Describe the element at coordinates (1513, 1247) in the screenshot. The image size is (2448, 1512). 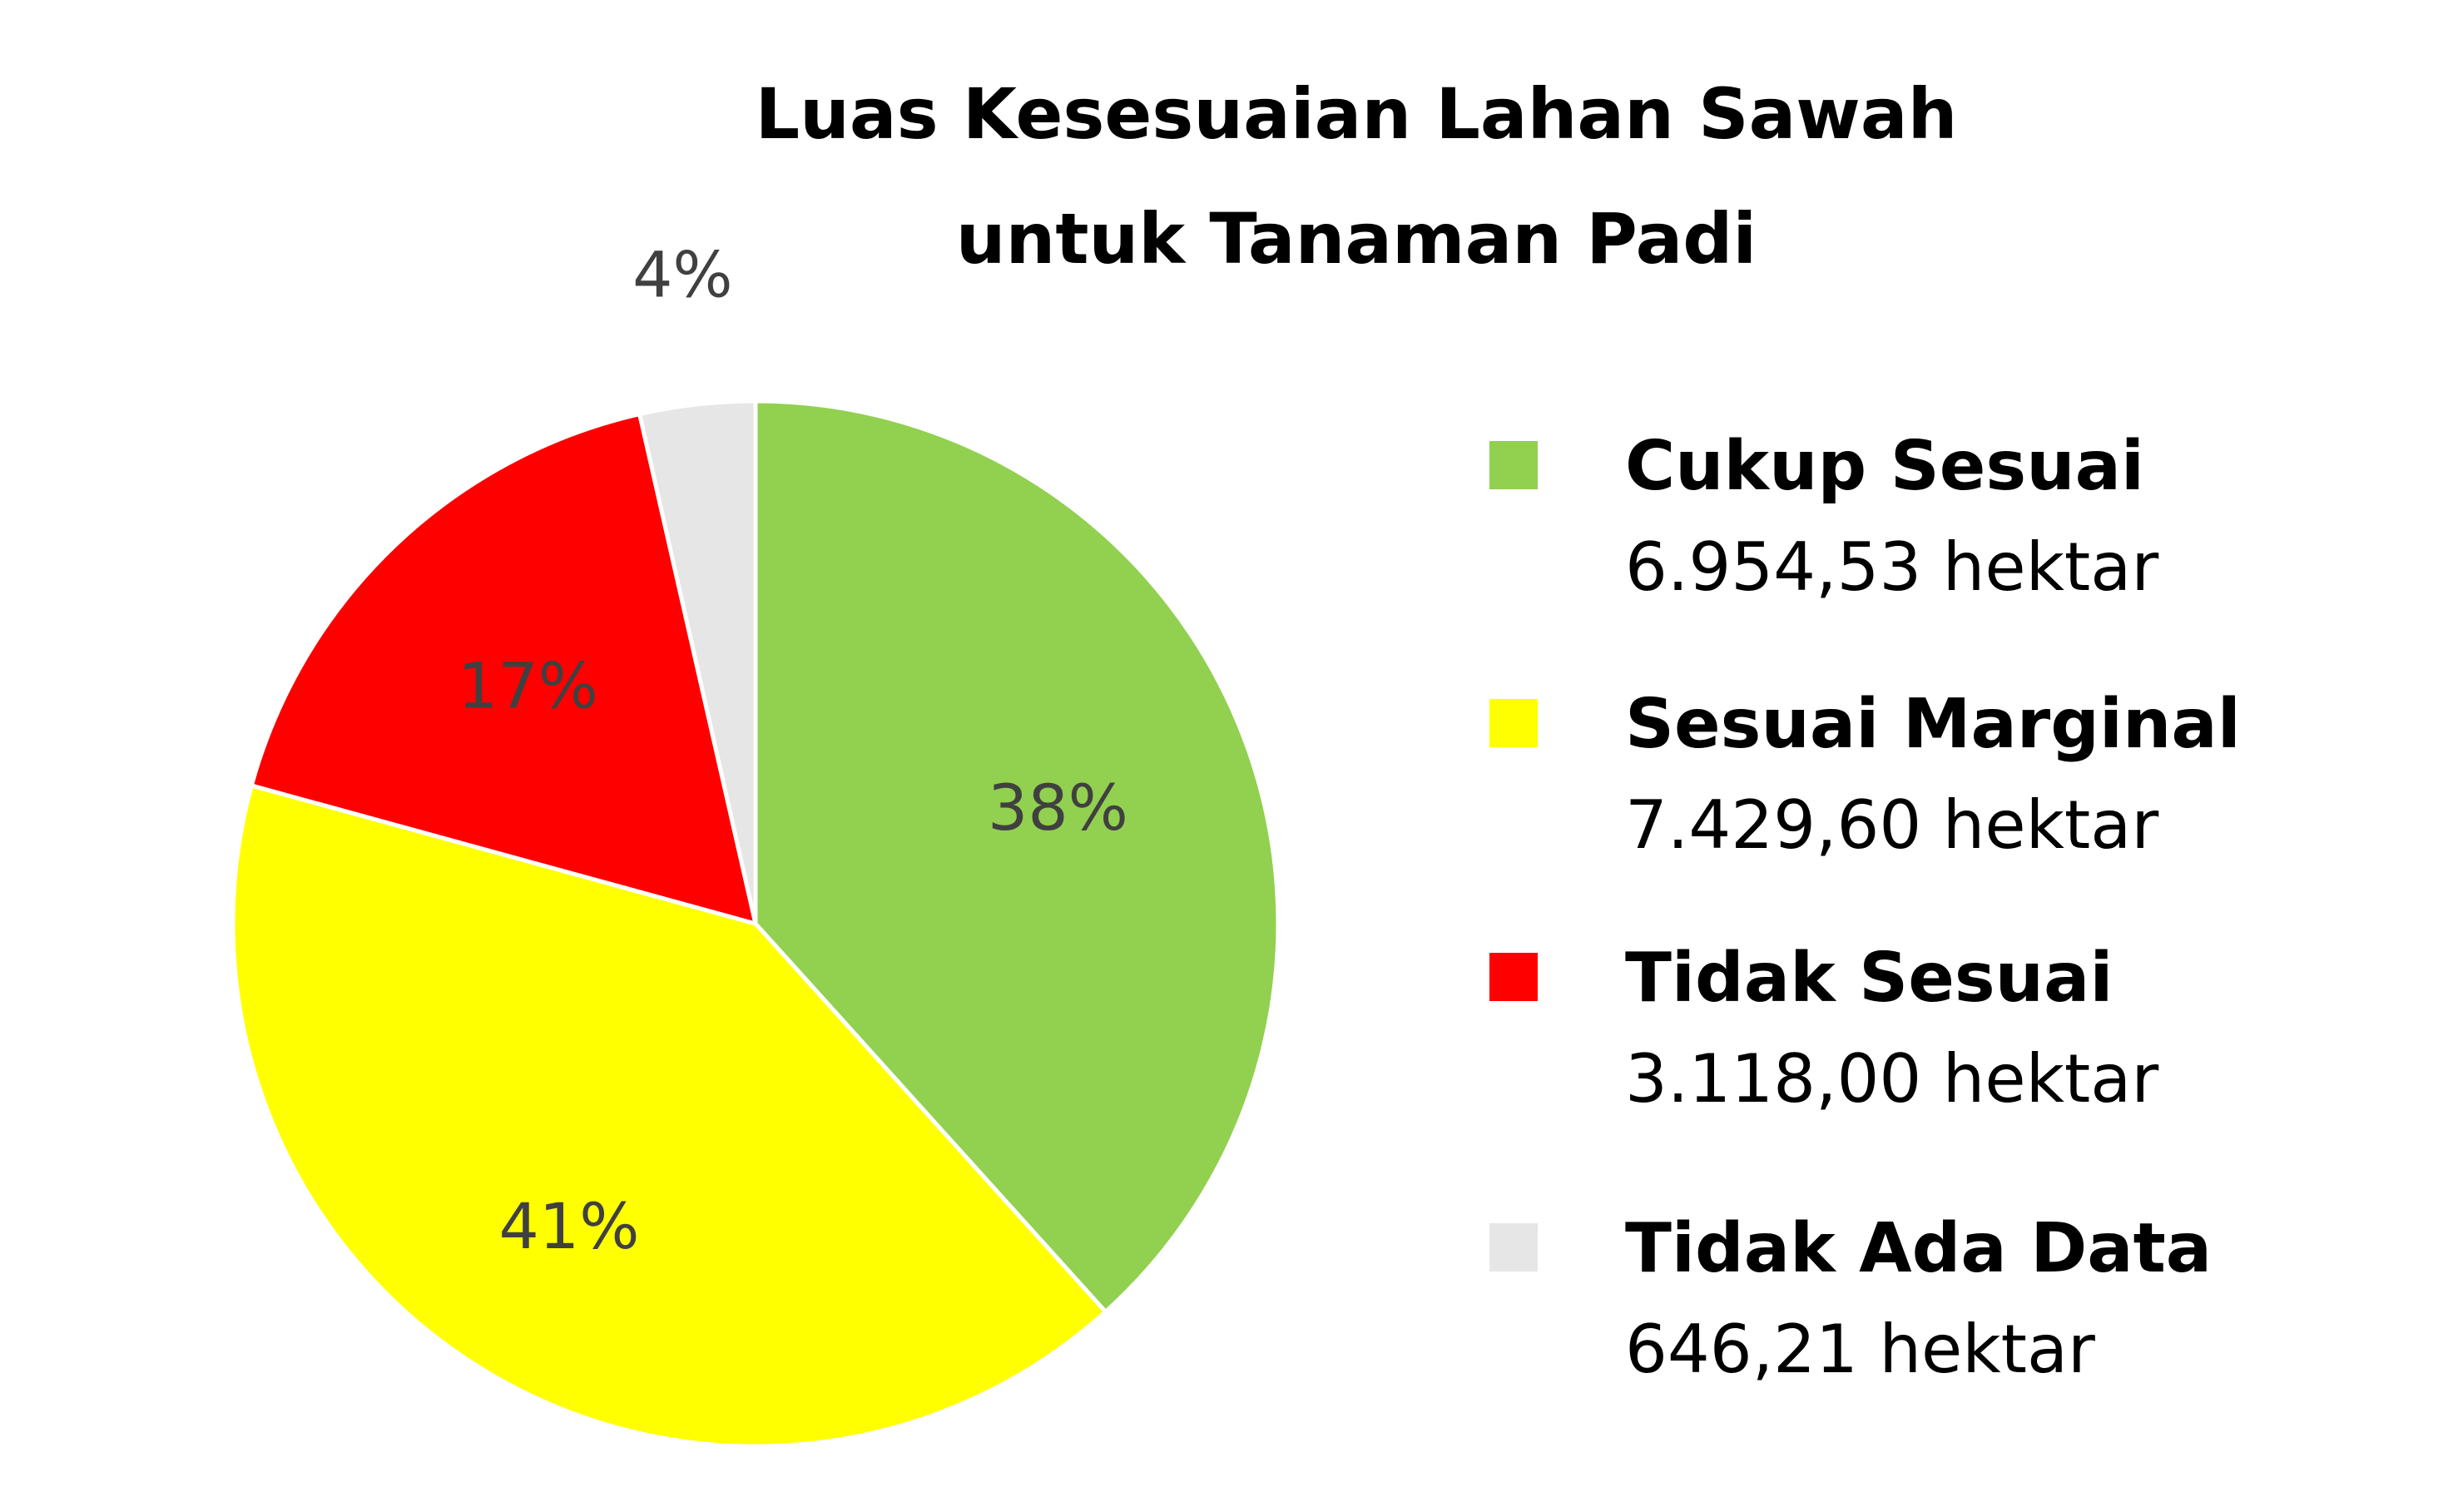
I see `legend-swatch-tidak-ada-data` at that location.